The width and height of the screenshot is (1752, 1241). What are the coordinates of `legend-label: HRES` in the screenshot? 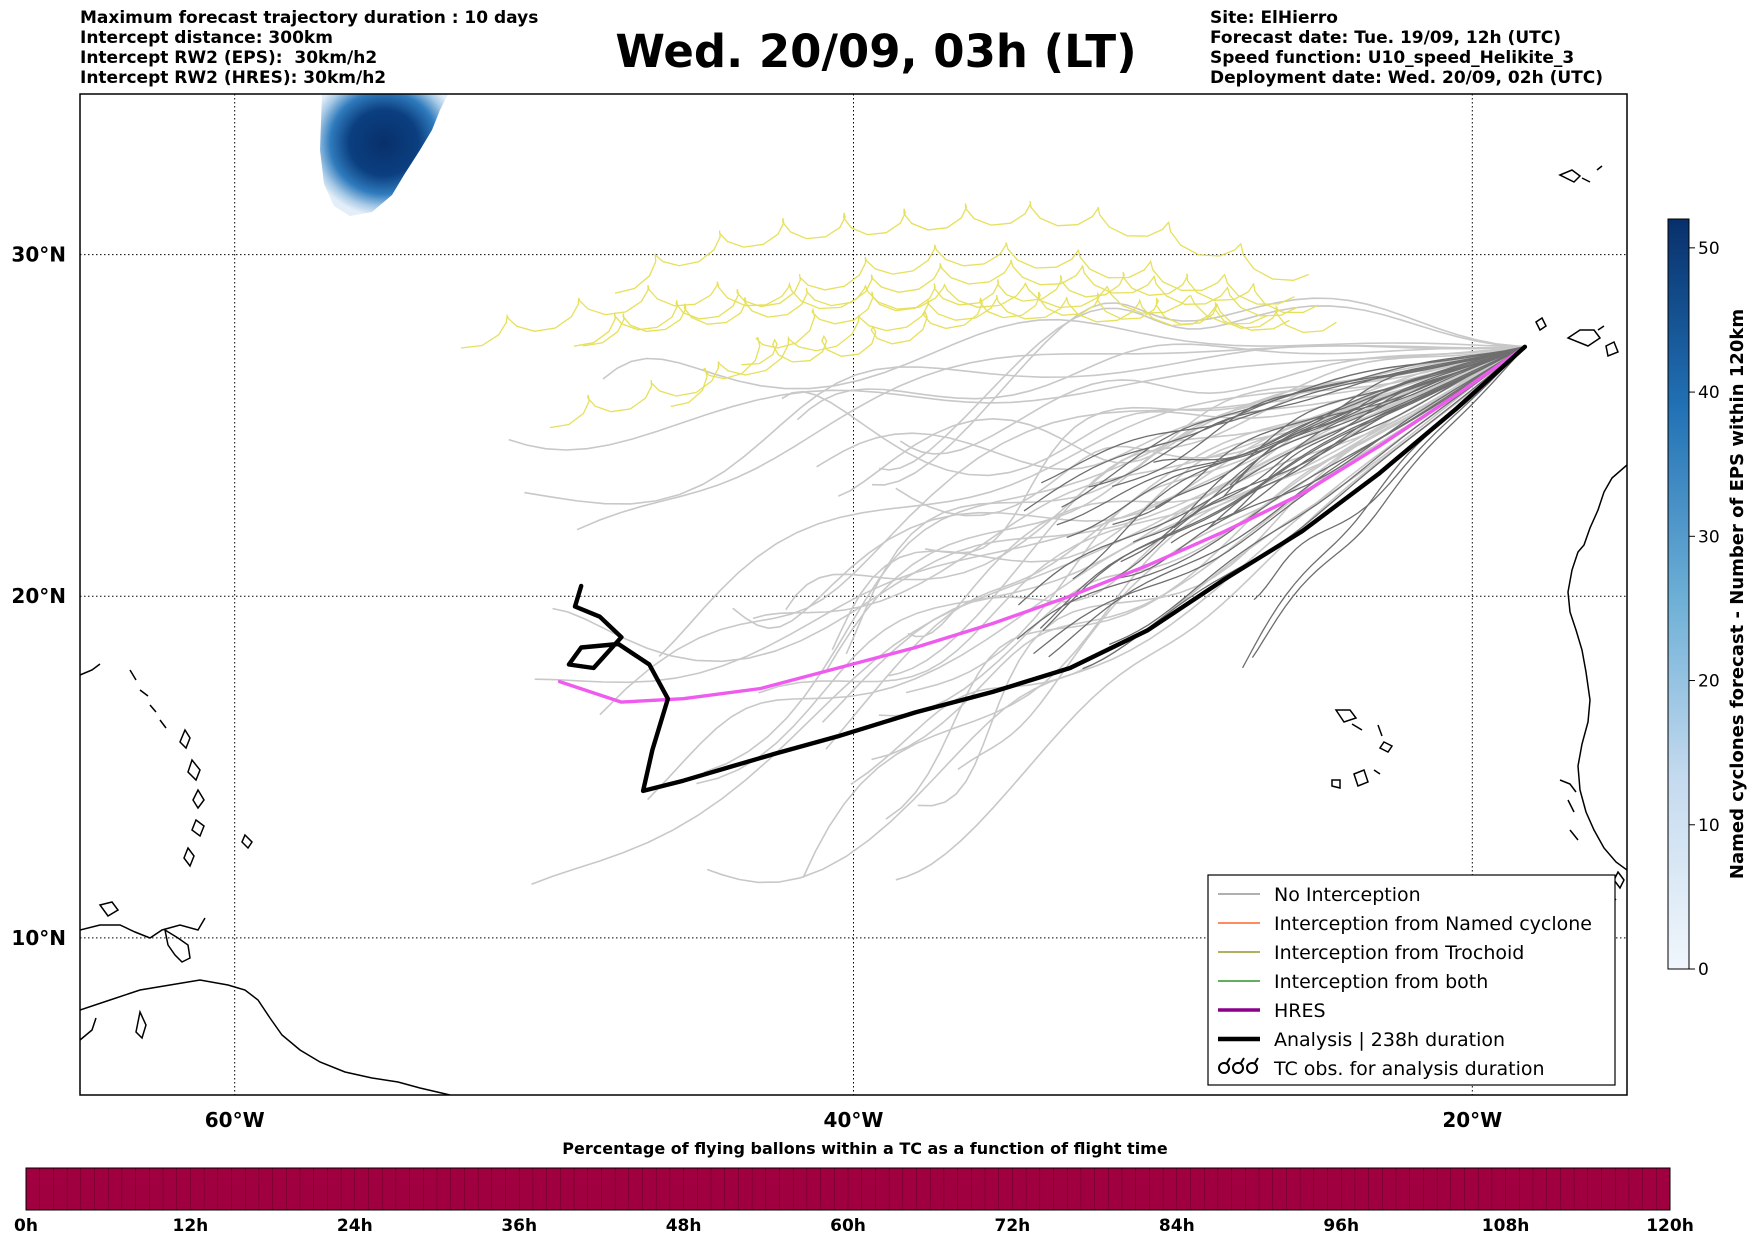 It's located at (1300, 1011).